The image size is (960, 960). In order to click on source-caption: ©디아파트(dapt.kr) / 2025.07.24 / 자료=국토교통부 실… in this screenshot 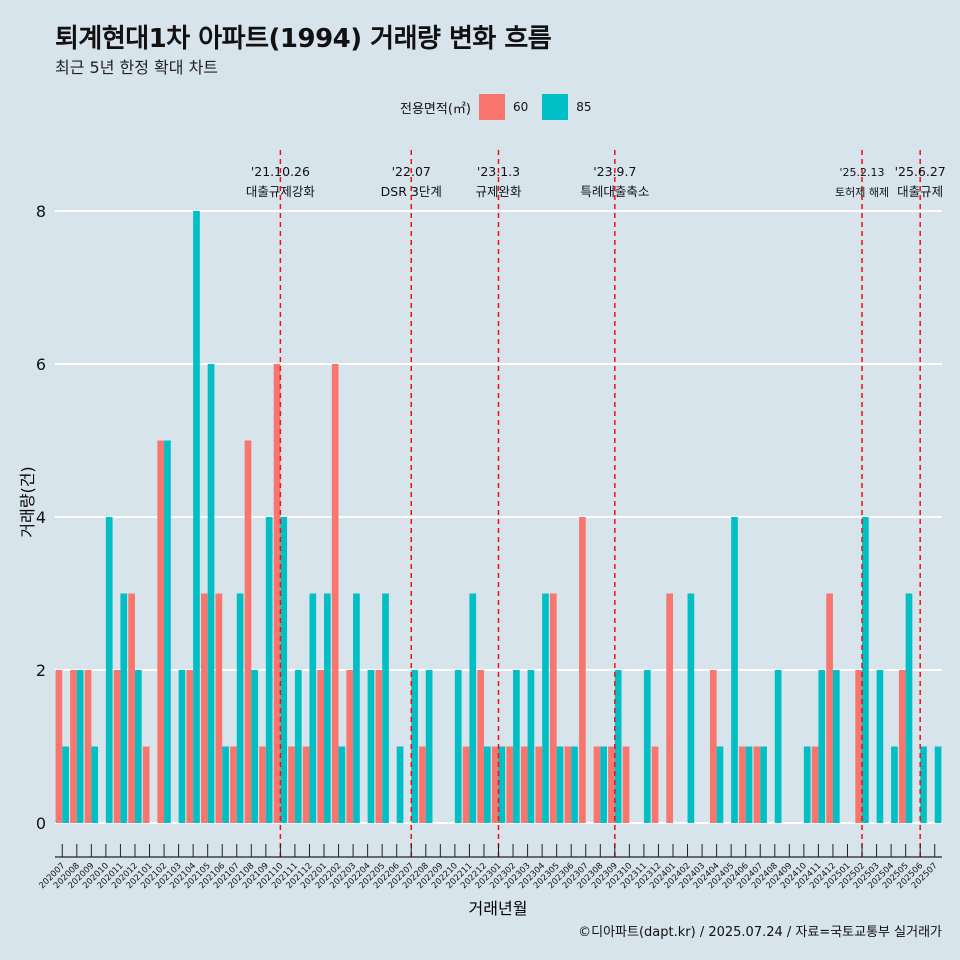, I will do `click(760, 932)`.